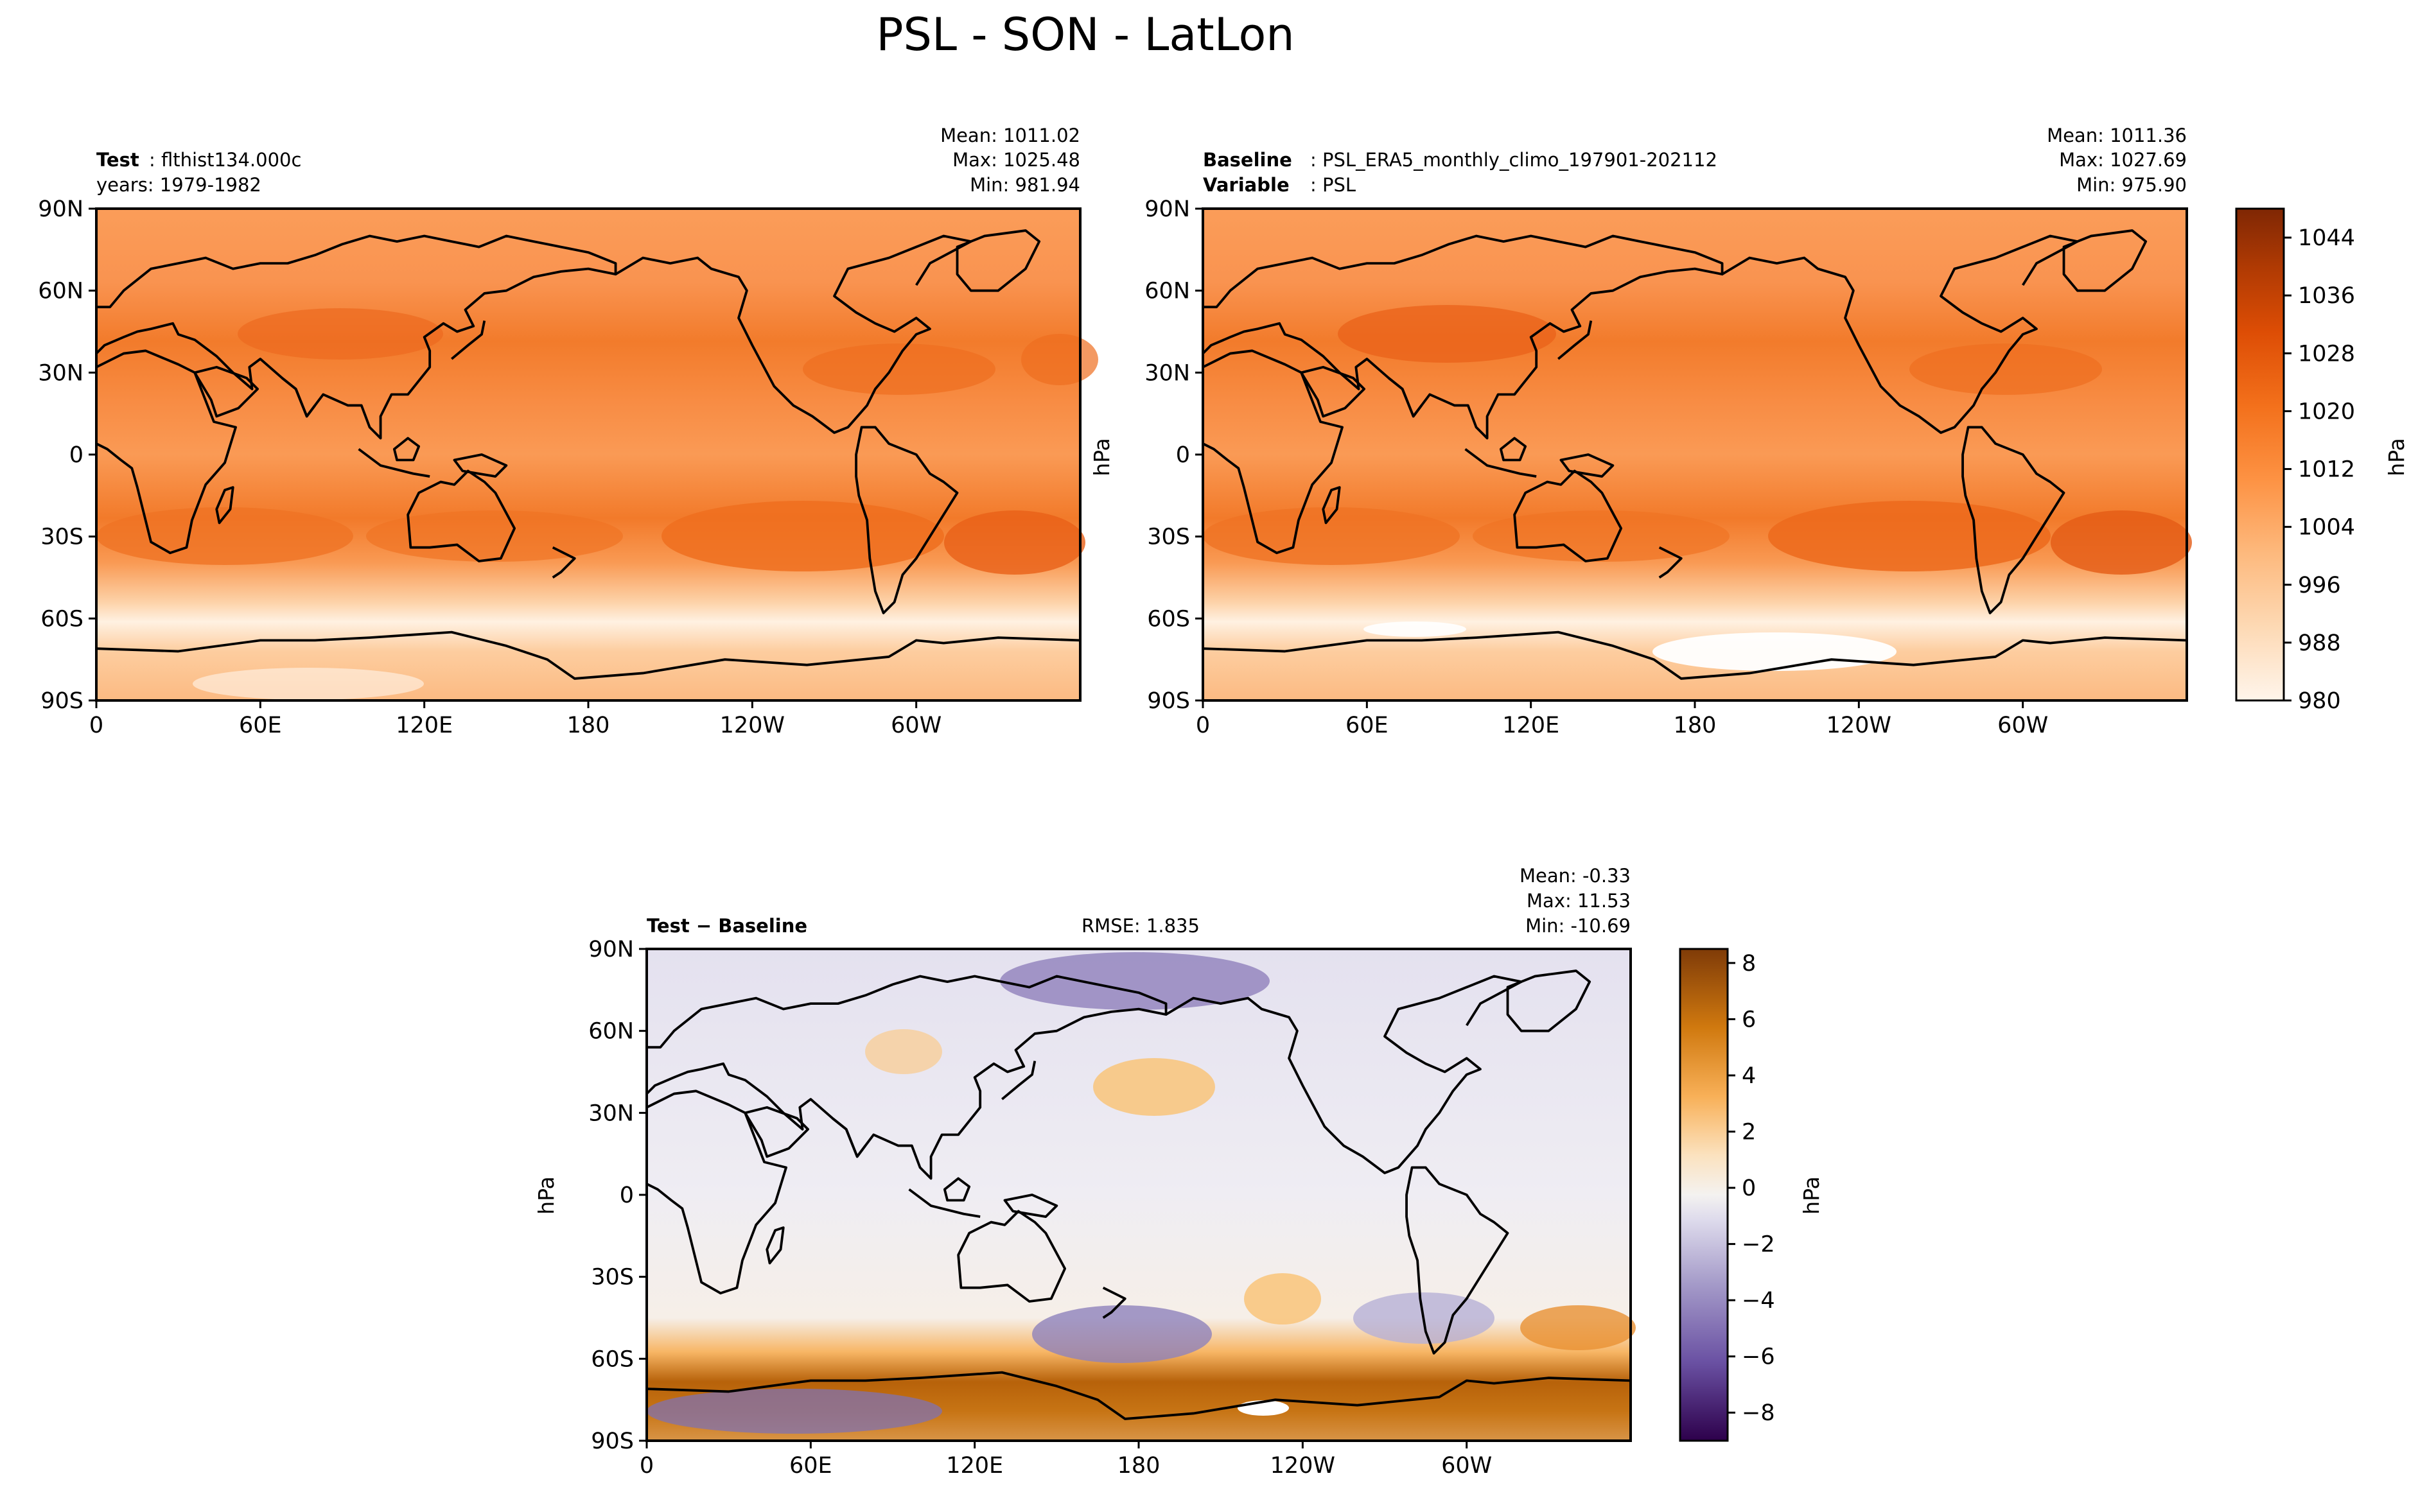  I want to click on difference-map, so click(1140, 1195).